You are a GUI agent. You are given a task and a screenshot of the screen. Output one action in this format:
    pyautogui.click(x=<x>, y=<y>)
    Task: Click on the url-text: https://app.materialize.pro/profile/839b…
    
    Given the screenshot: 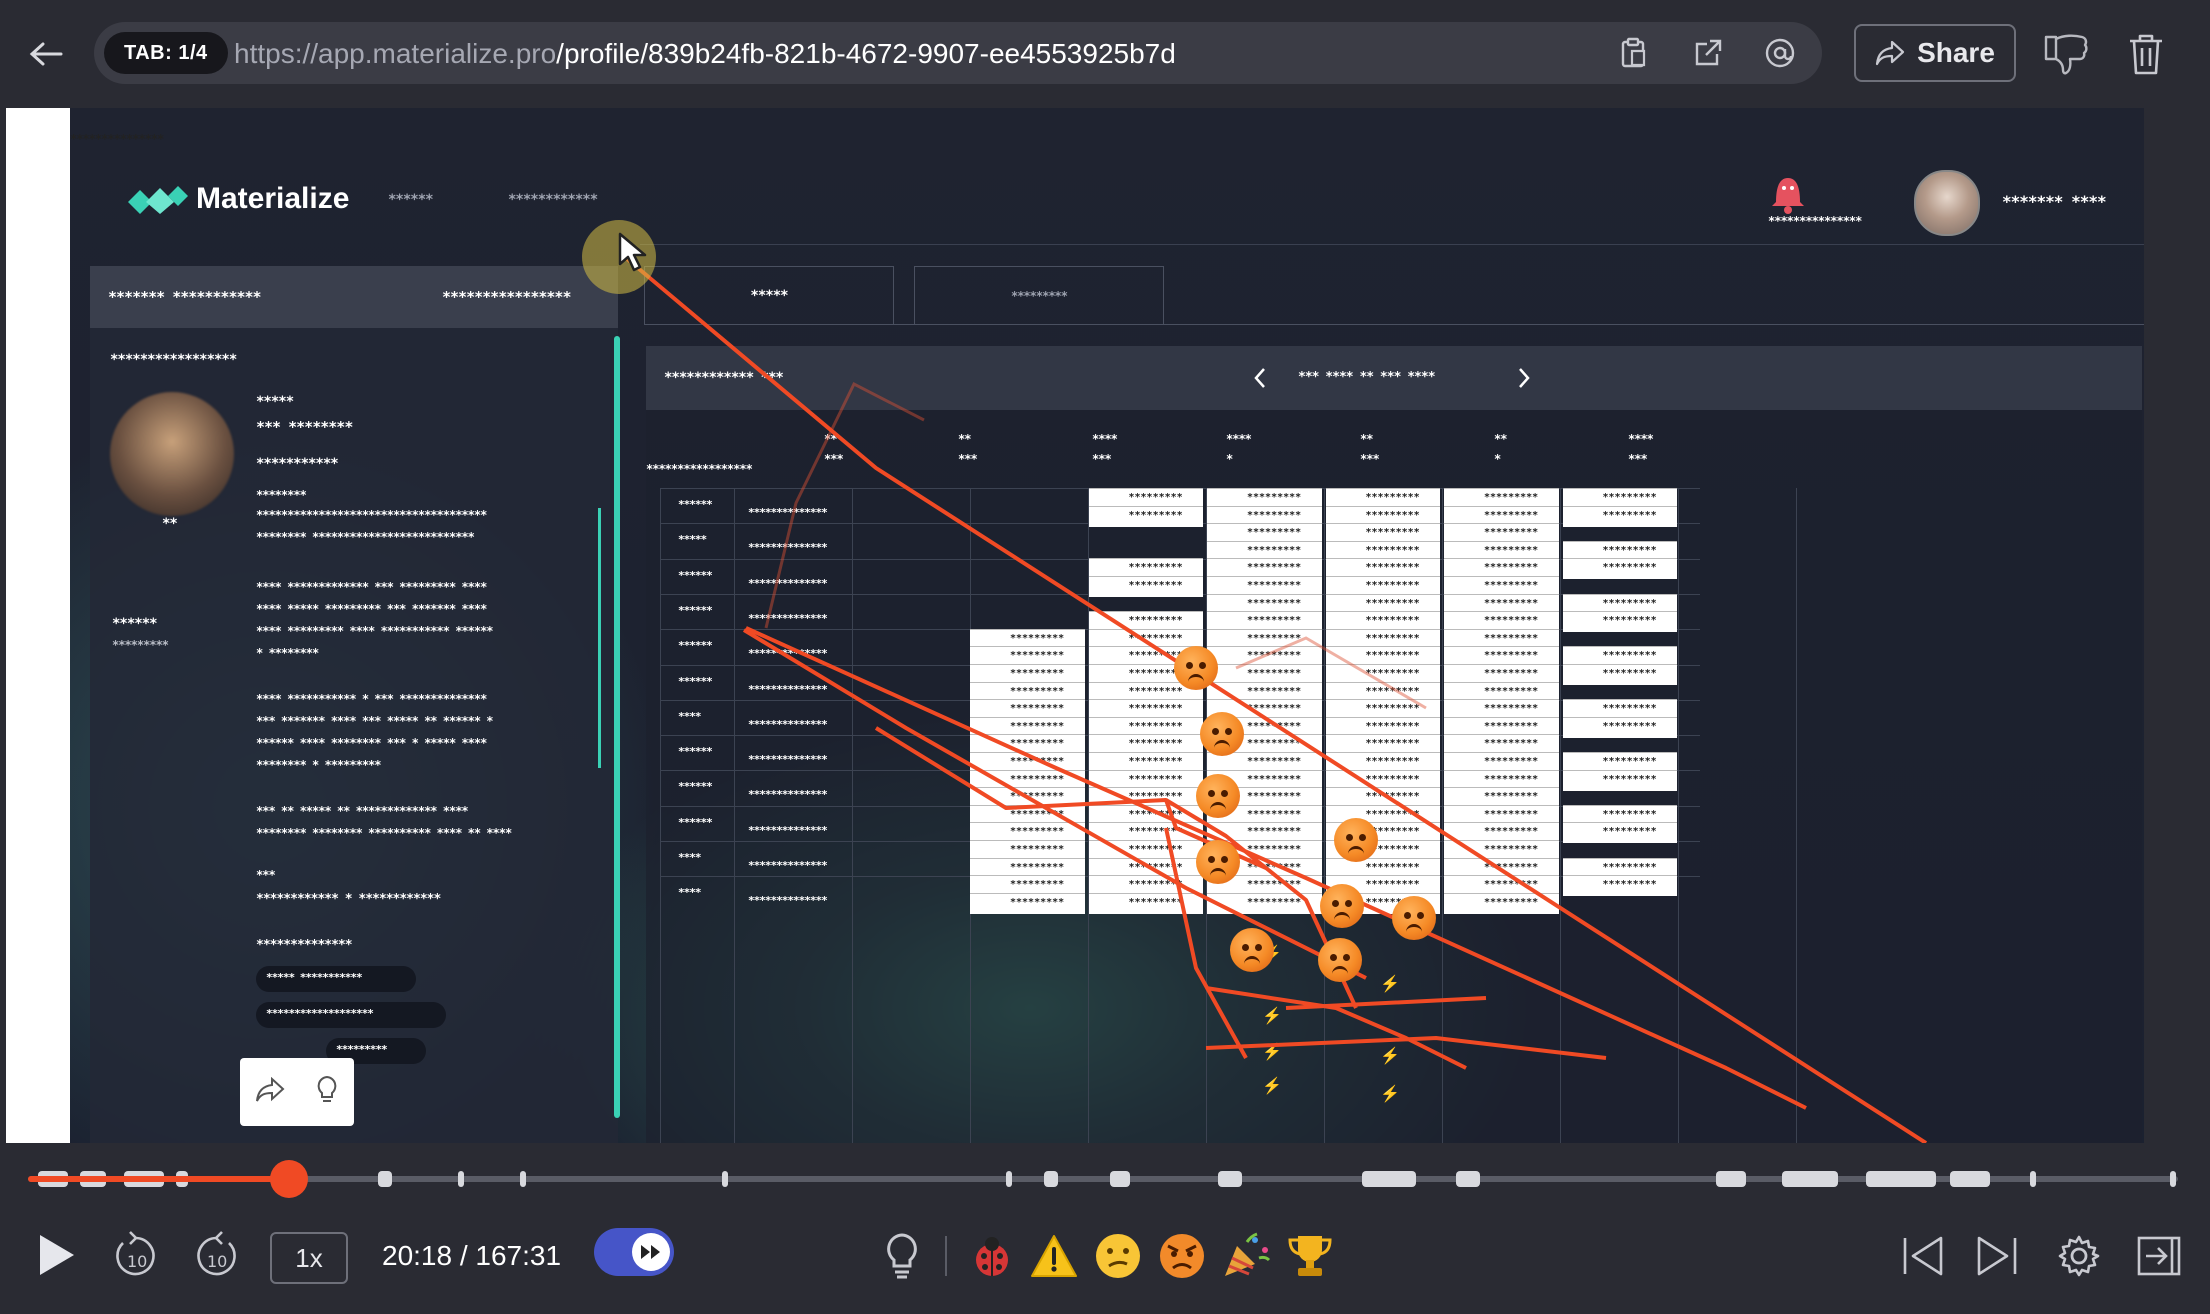 What is the action you would take?
    pyautogui.click(x=705, y=54)
    